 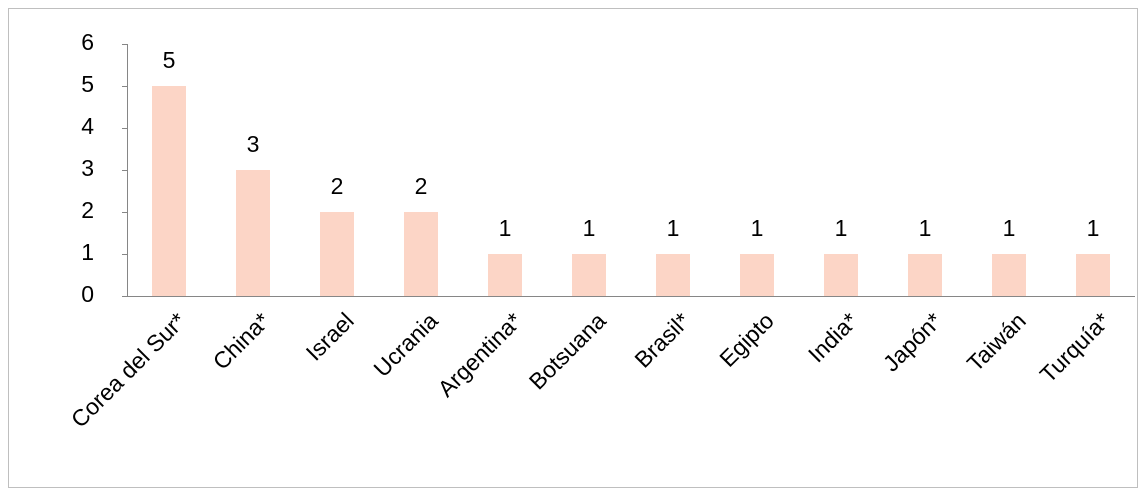 I want to click on x-tick-label: Ucrania, so click(x=405, y=344).